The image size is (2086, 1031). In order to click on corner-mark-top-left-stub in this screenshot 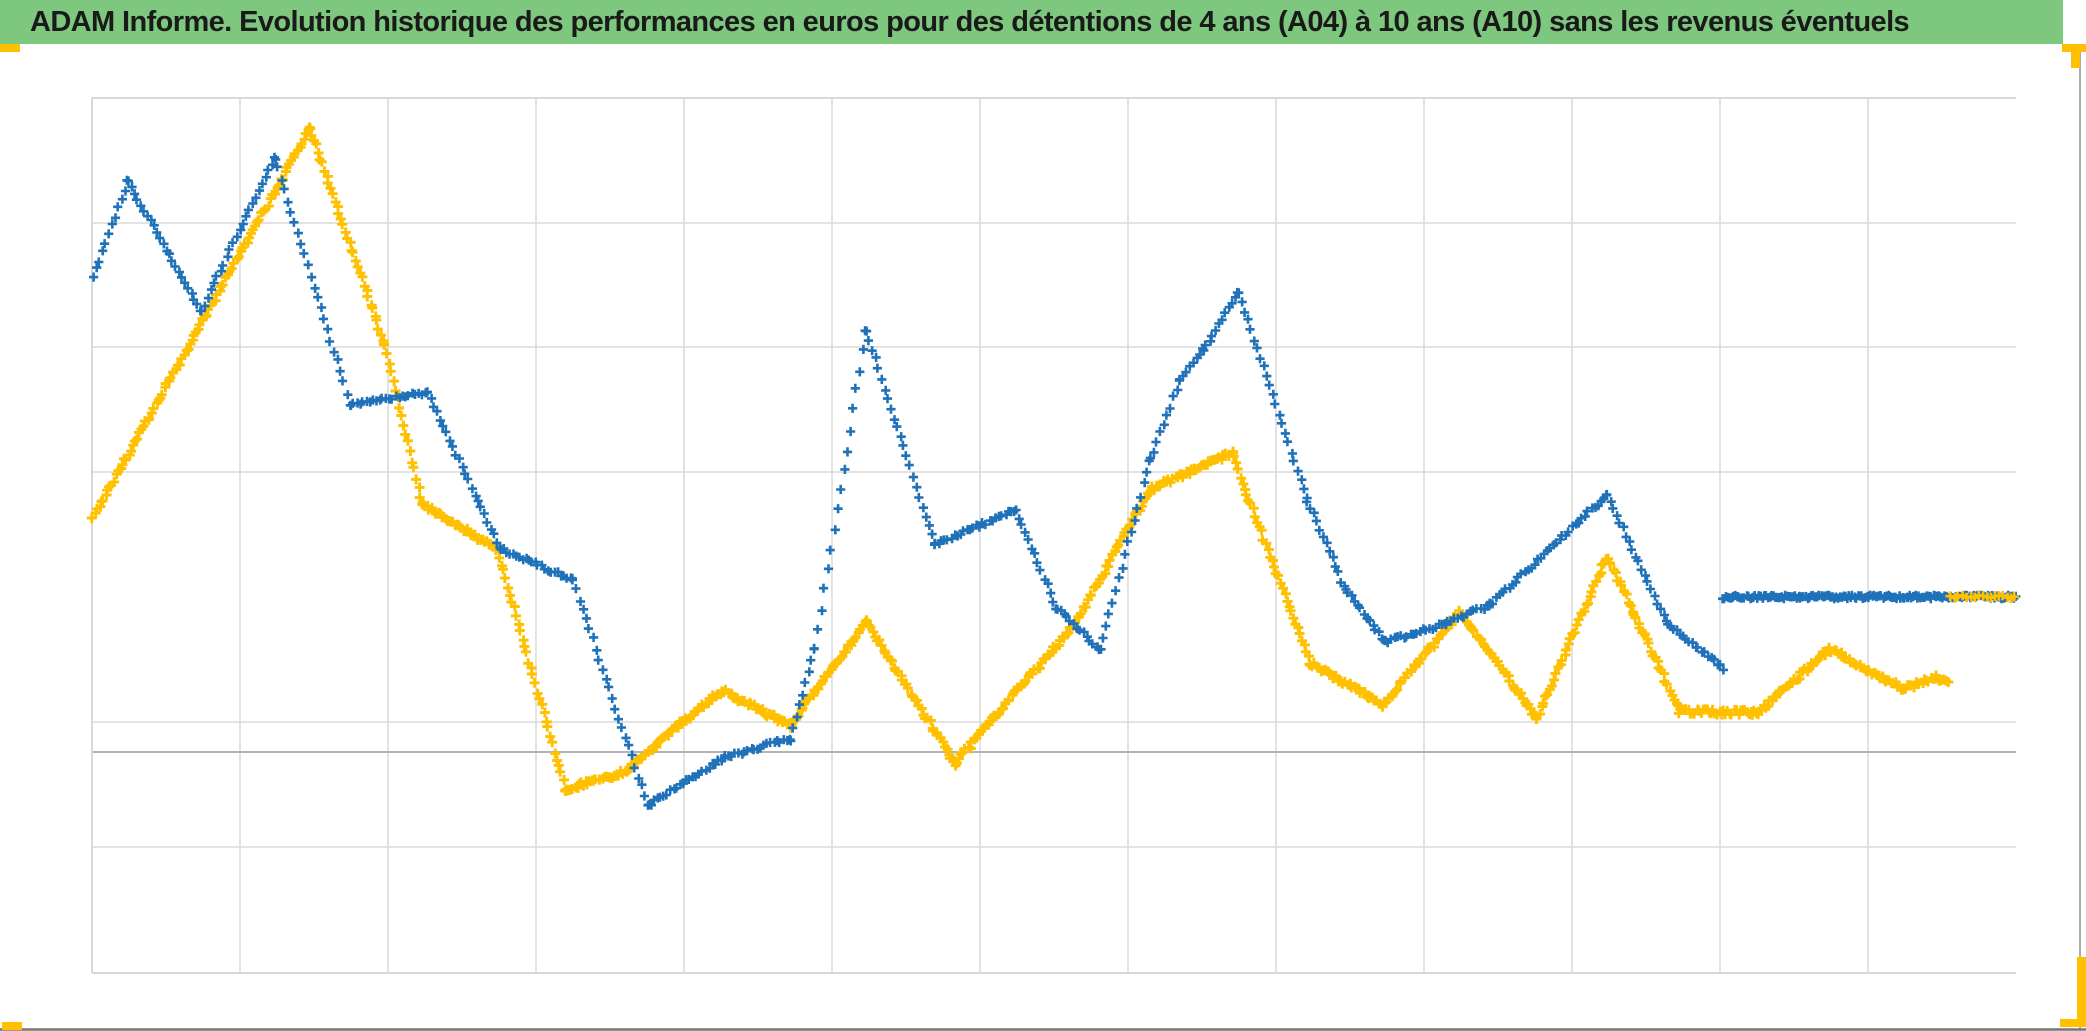, I will do `click(10, 48)`.